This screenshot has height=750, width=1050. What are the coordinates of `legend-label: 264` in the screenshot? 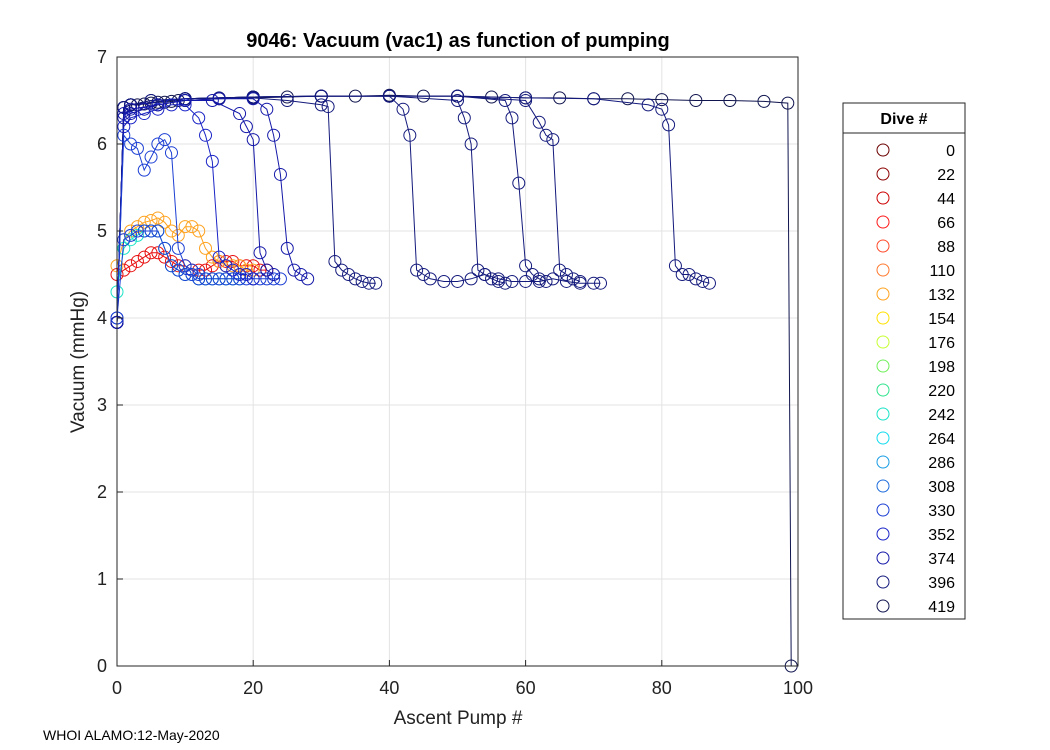 It's located at (941, 439).